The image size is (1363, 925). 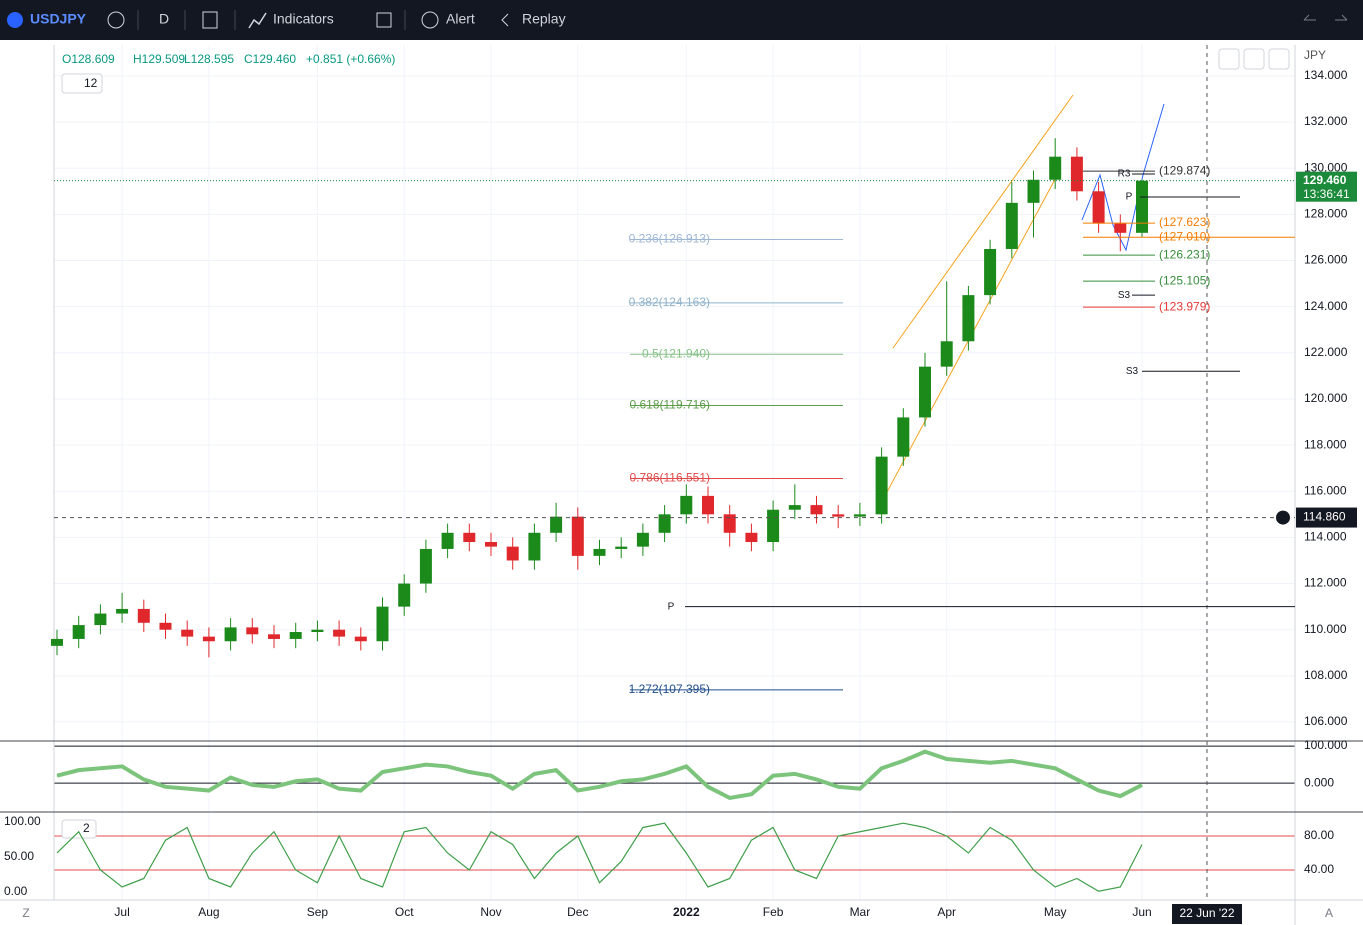 What do you see at coordinates (303, 19) in the screenshot?
I see `indicators: Indicators` at bounding box center [303, 19].